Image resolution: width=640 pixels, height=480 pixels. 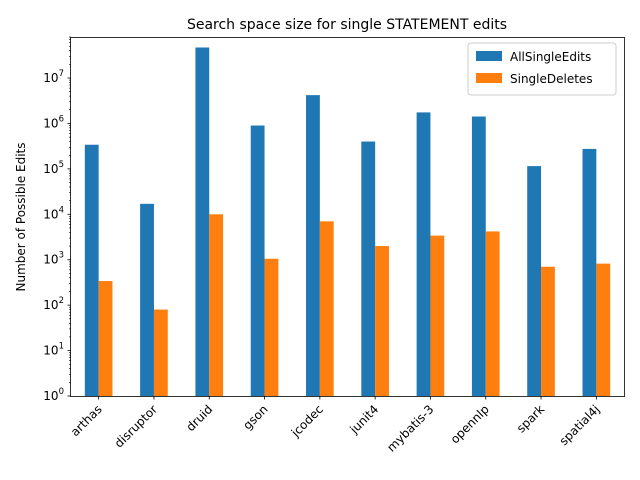 What do you see at coordinates (589, 272) in the screenshot?
I see `bar-AllSingleEdits-spatial4j` at bounding box center [589, 272].